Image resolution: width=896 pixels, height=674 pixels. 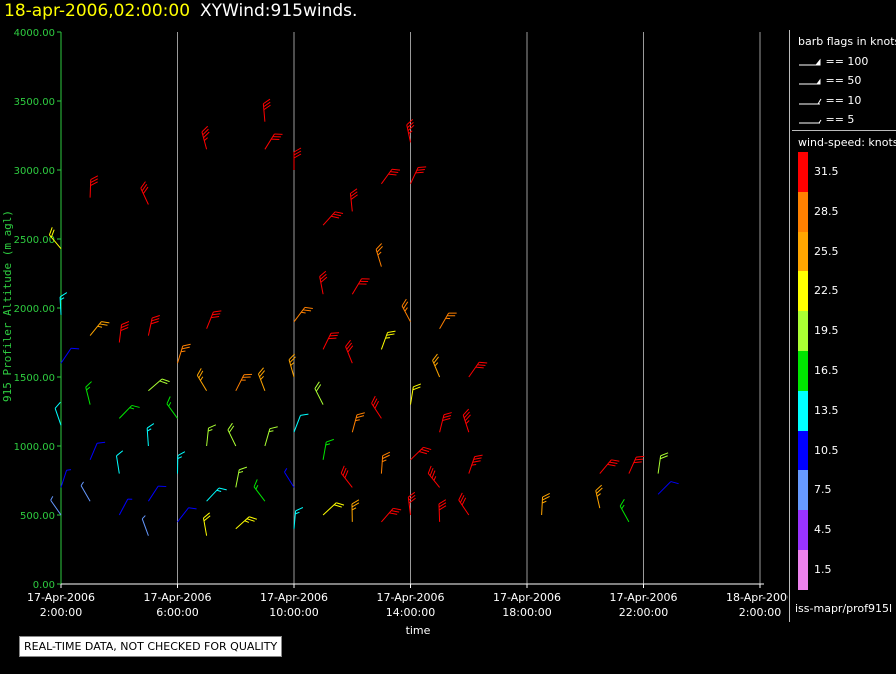 I want to click on y-axis-label: 915 Profiler Altitude (m agl), so click(x=7, y=306).